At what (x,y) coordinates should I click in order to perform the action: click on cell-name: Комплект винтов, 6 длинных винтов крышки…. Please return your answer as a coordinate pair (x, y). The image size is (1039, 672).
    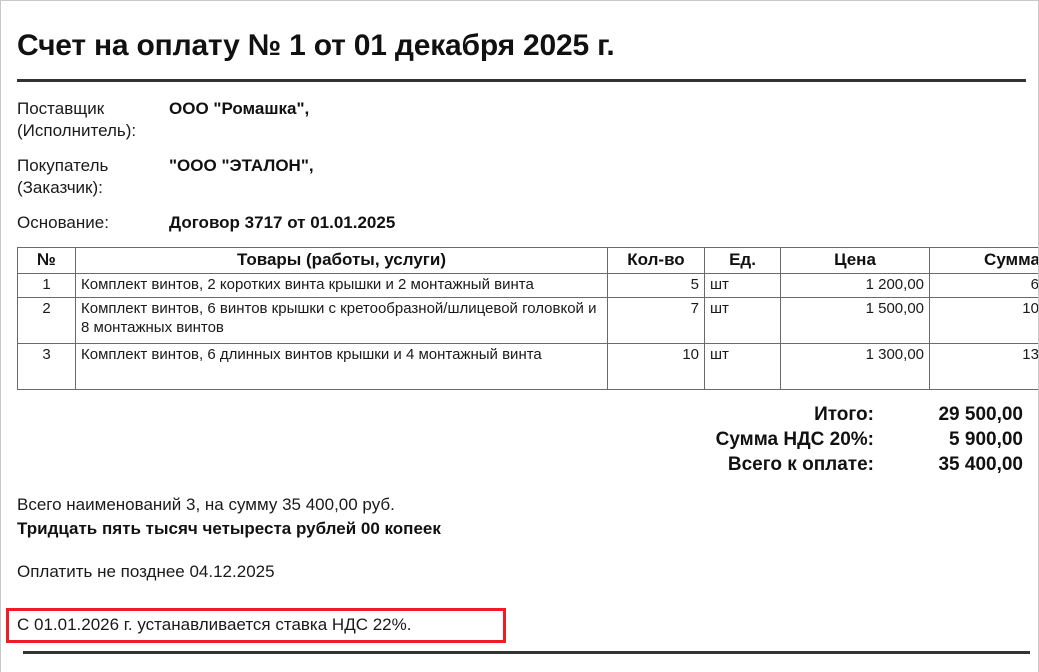
    Looking at the image, I should click on (341, 366).